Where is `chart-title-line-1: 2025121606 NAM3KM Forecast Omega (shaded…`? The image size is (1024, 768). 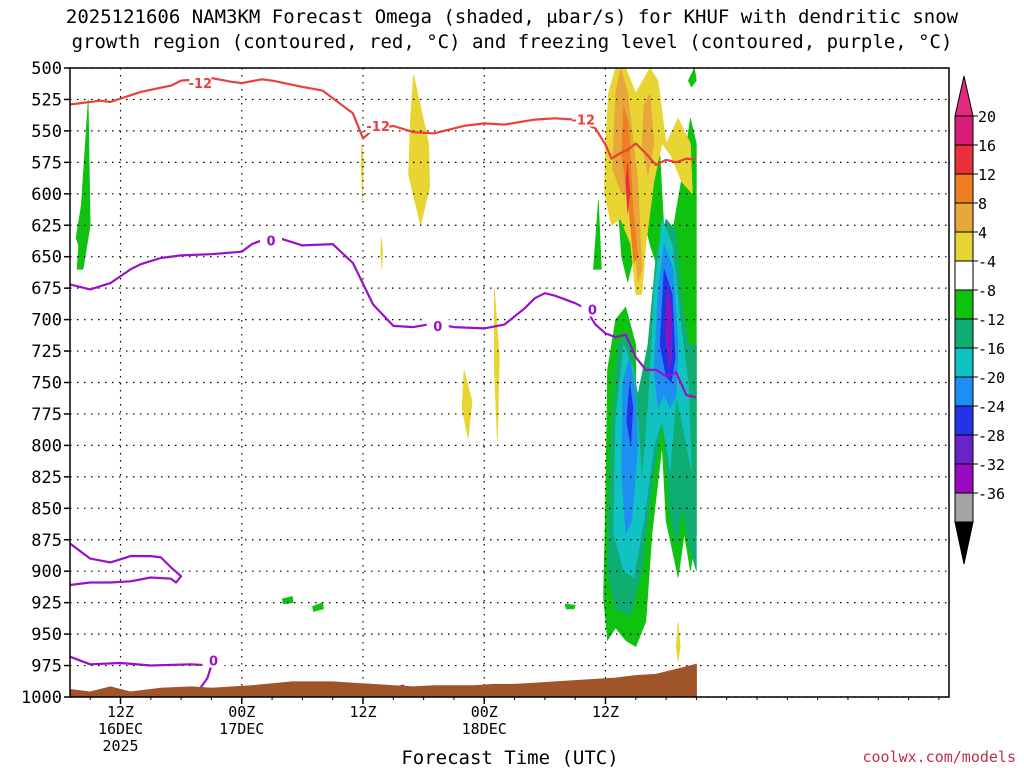
chart-title-line-1: 2025121606 NAM3KM Forecast Omega (shaded… is located at coordinates (512, 17).